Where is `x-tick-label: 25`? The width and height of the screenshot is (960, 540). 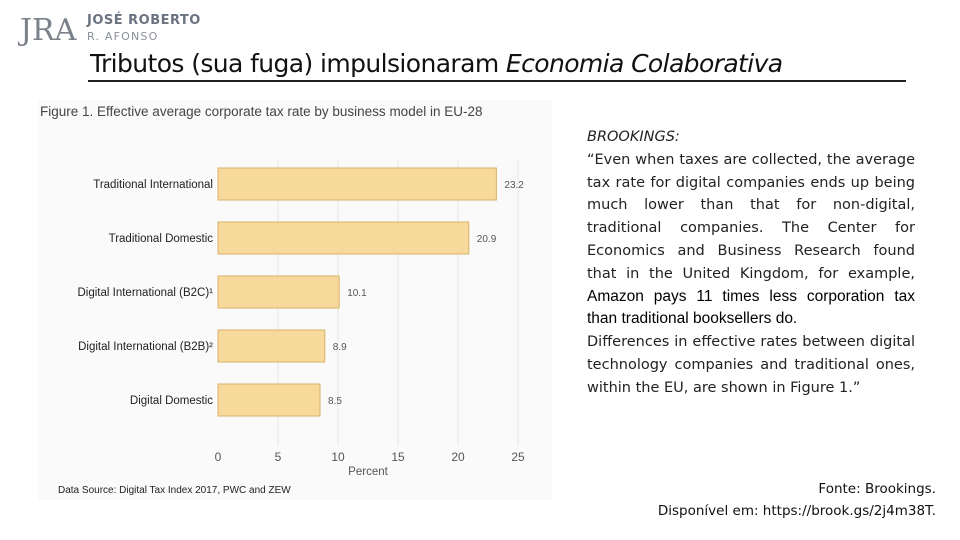
x-tick-label: 25 is located at coordinates (518, 457).